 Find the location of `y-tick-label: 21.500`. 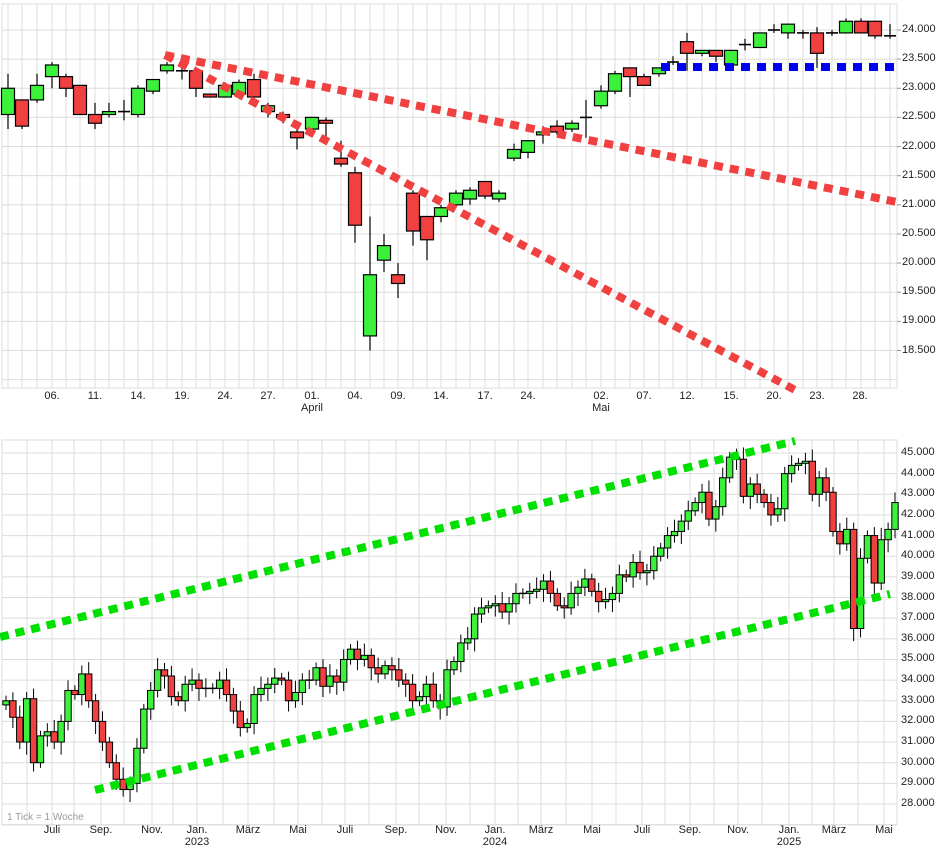

y-tick-label: 21.500 is located at coordinates (919, 174).